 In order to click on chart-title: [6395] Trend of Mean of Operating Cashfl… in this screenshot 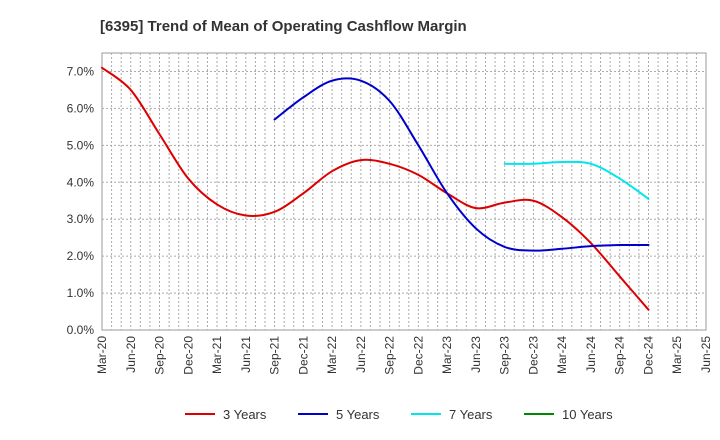, I will do `click(283, 26)`.